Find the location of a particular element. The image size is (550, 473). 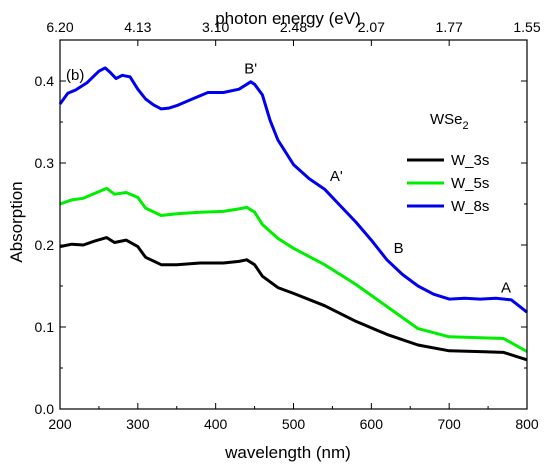

legend-label: W_8s is located at coordinates (470, 206).